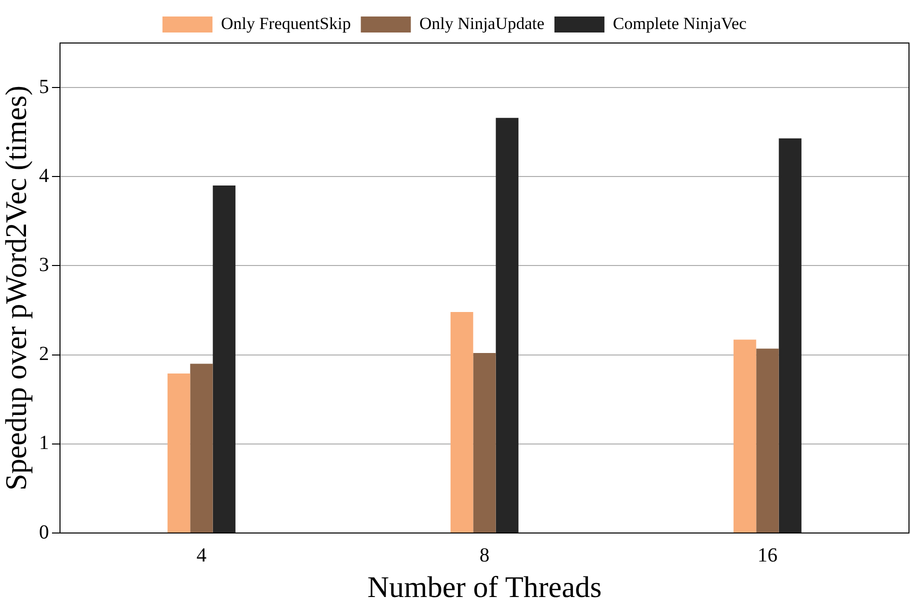  I want to click on y-tick-label: 3, so click(44, 265).